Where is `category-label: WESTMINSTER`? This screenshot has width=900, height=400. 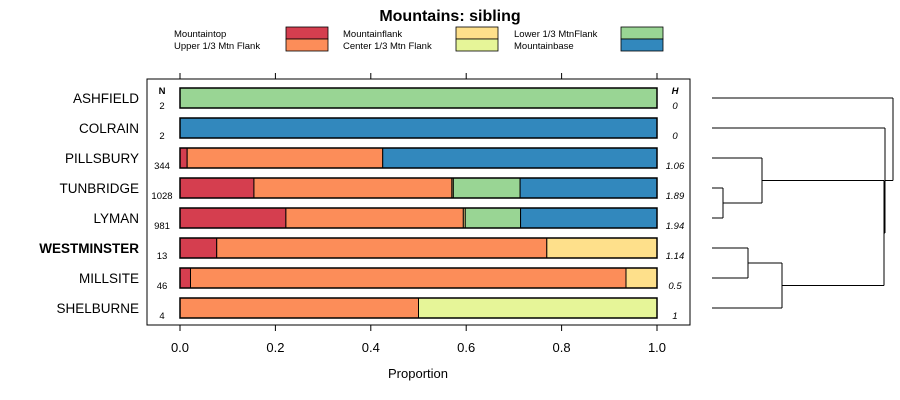 category-label: WESTMINSTER is located at coordinates (89, 248).